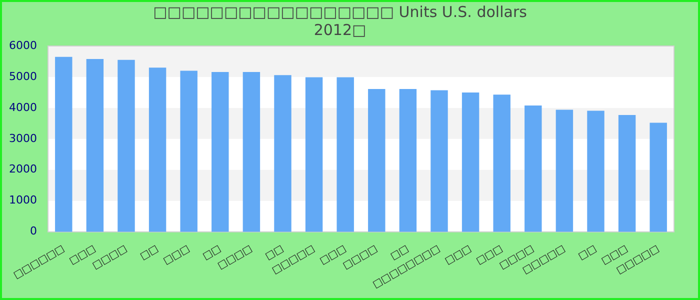 The image size is (700, 300). Describe the element at coordinates (22, 169) in the screenshot. I see `y-tick-label: 2000` at that location.